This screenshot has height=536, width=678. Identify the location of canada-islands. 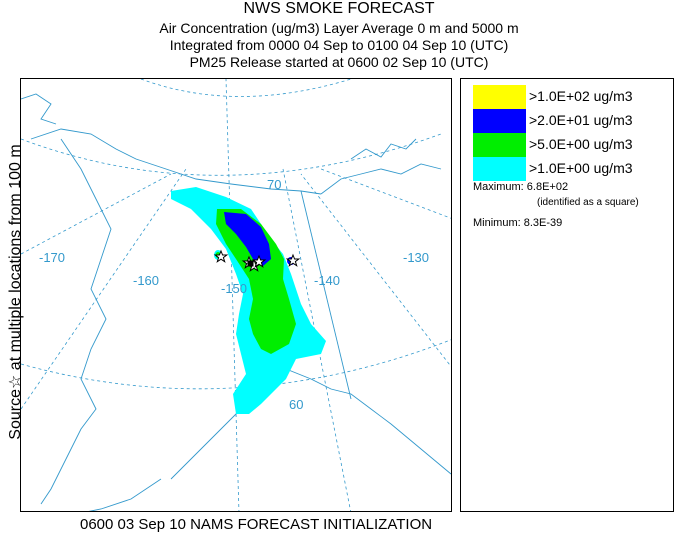
(383, 149).